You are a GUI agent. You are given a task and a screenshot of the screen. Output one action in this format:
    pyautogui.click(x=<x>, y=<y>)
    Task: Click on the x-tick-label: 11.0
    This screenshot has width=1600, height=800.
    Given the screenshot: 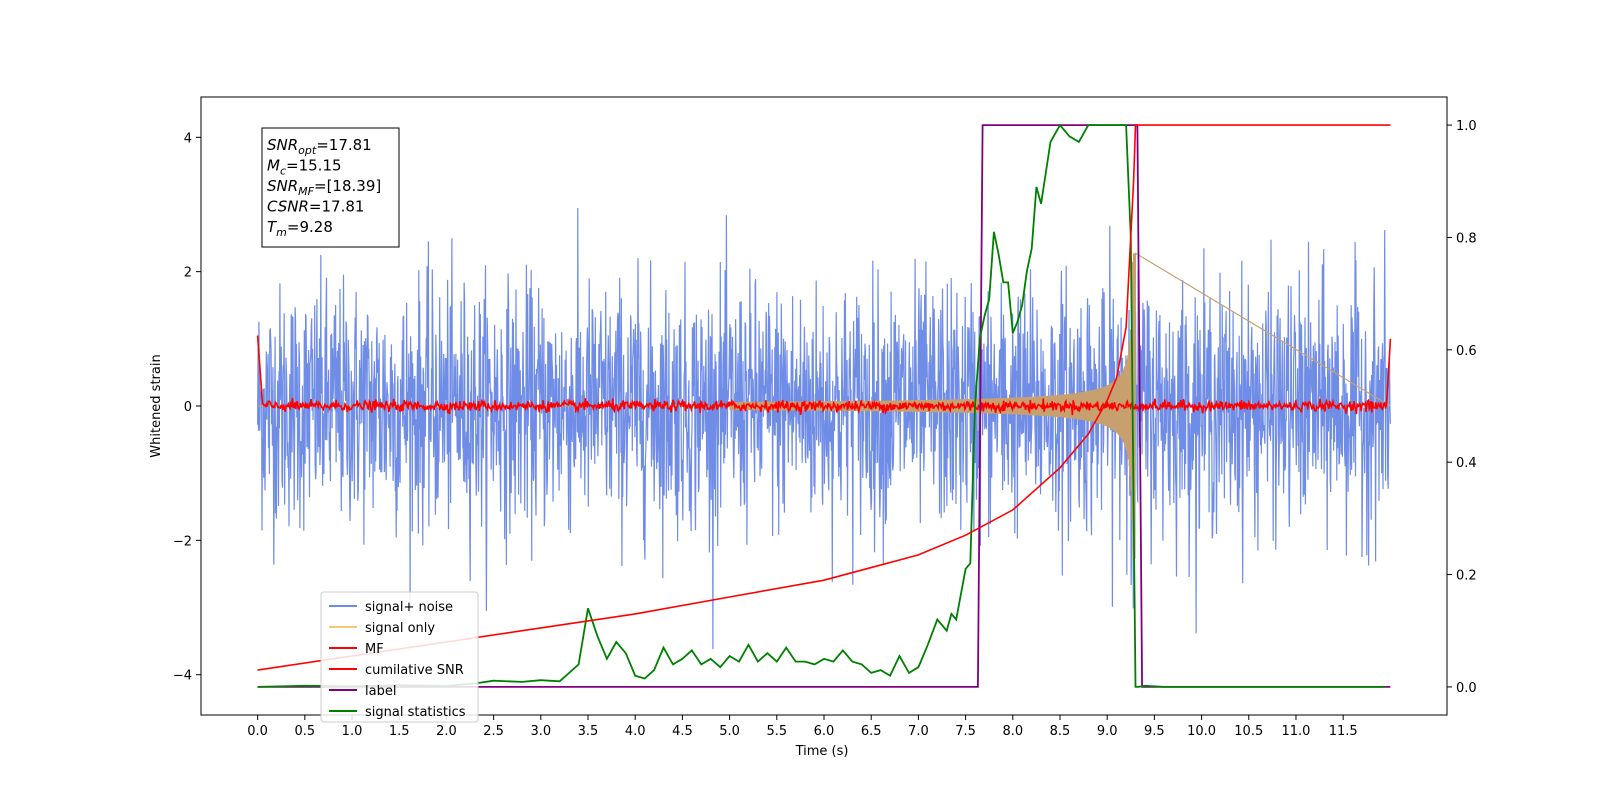 What is the action you would take?
    pyautogui.click(x=1295, y=731)
    